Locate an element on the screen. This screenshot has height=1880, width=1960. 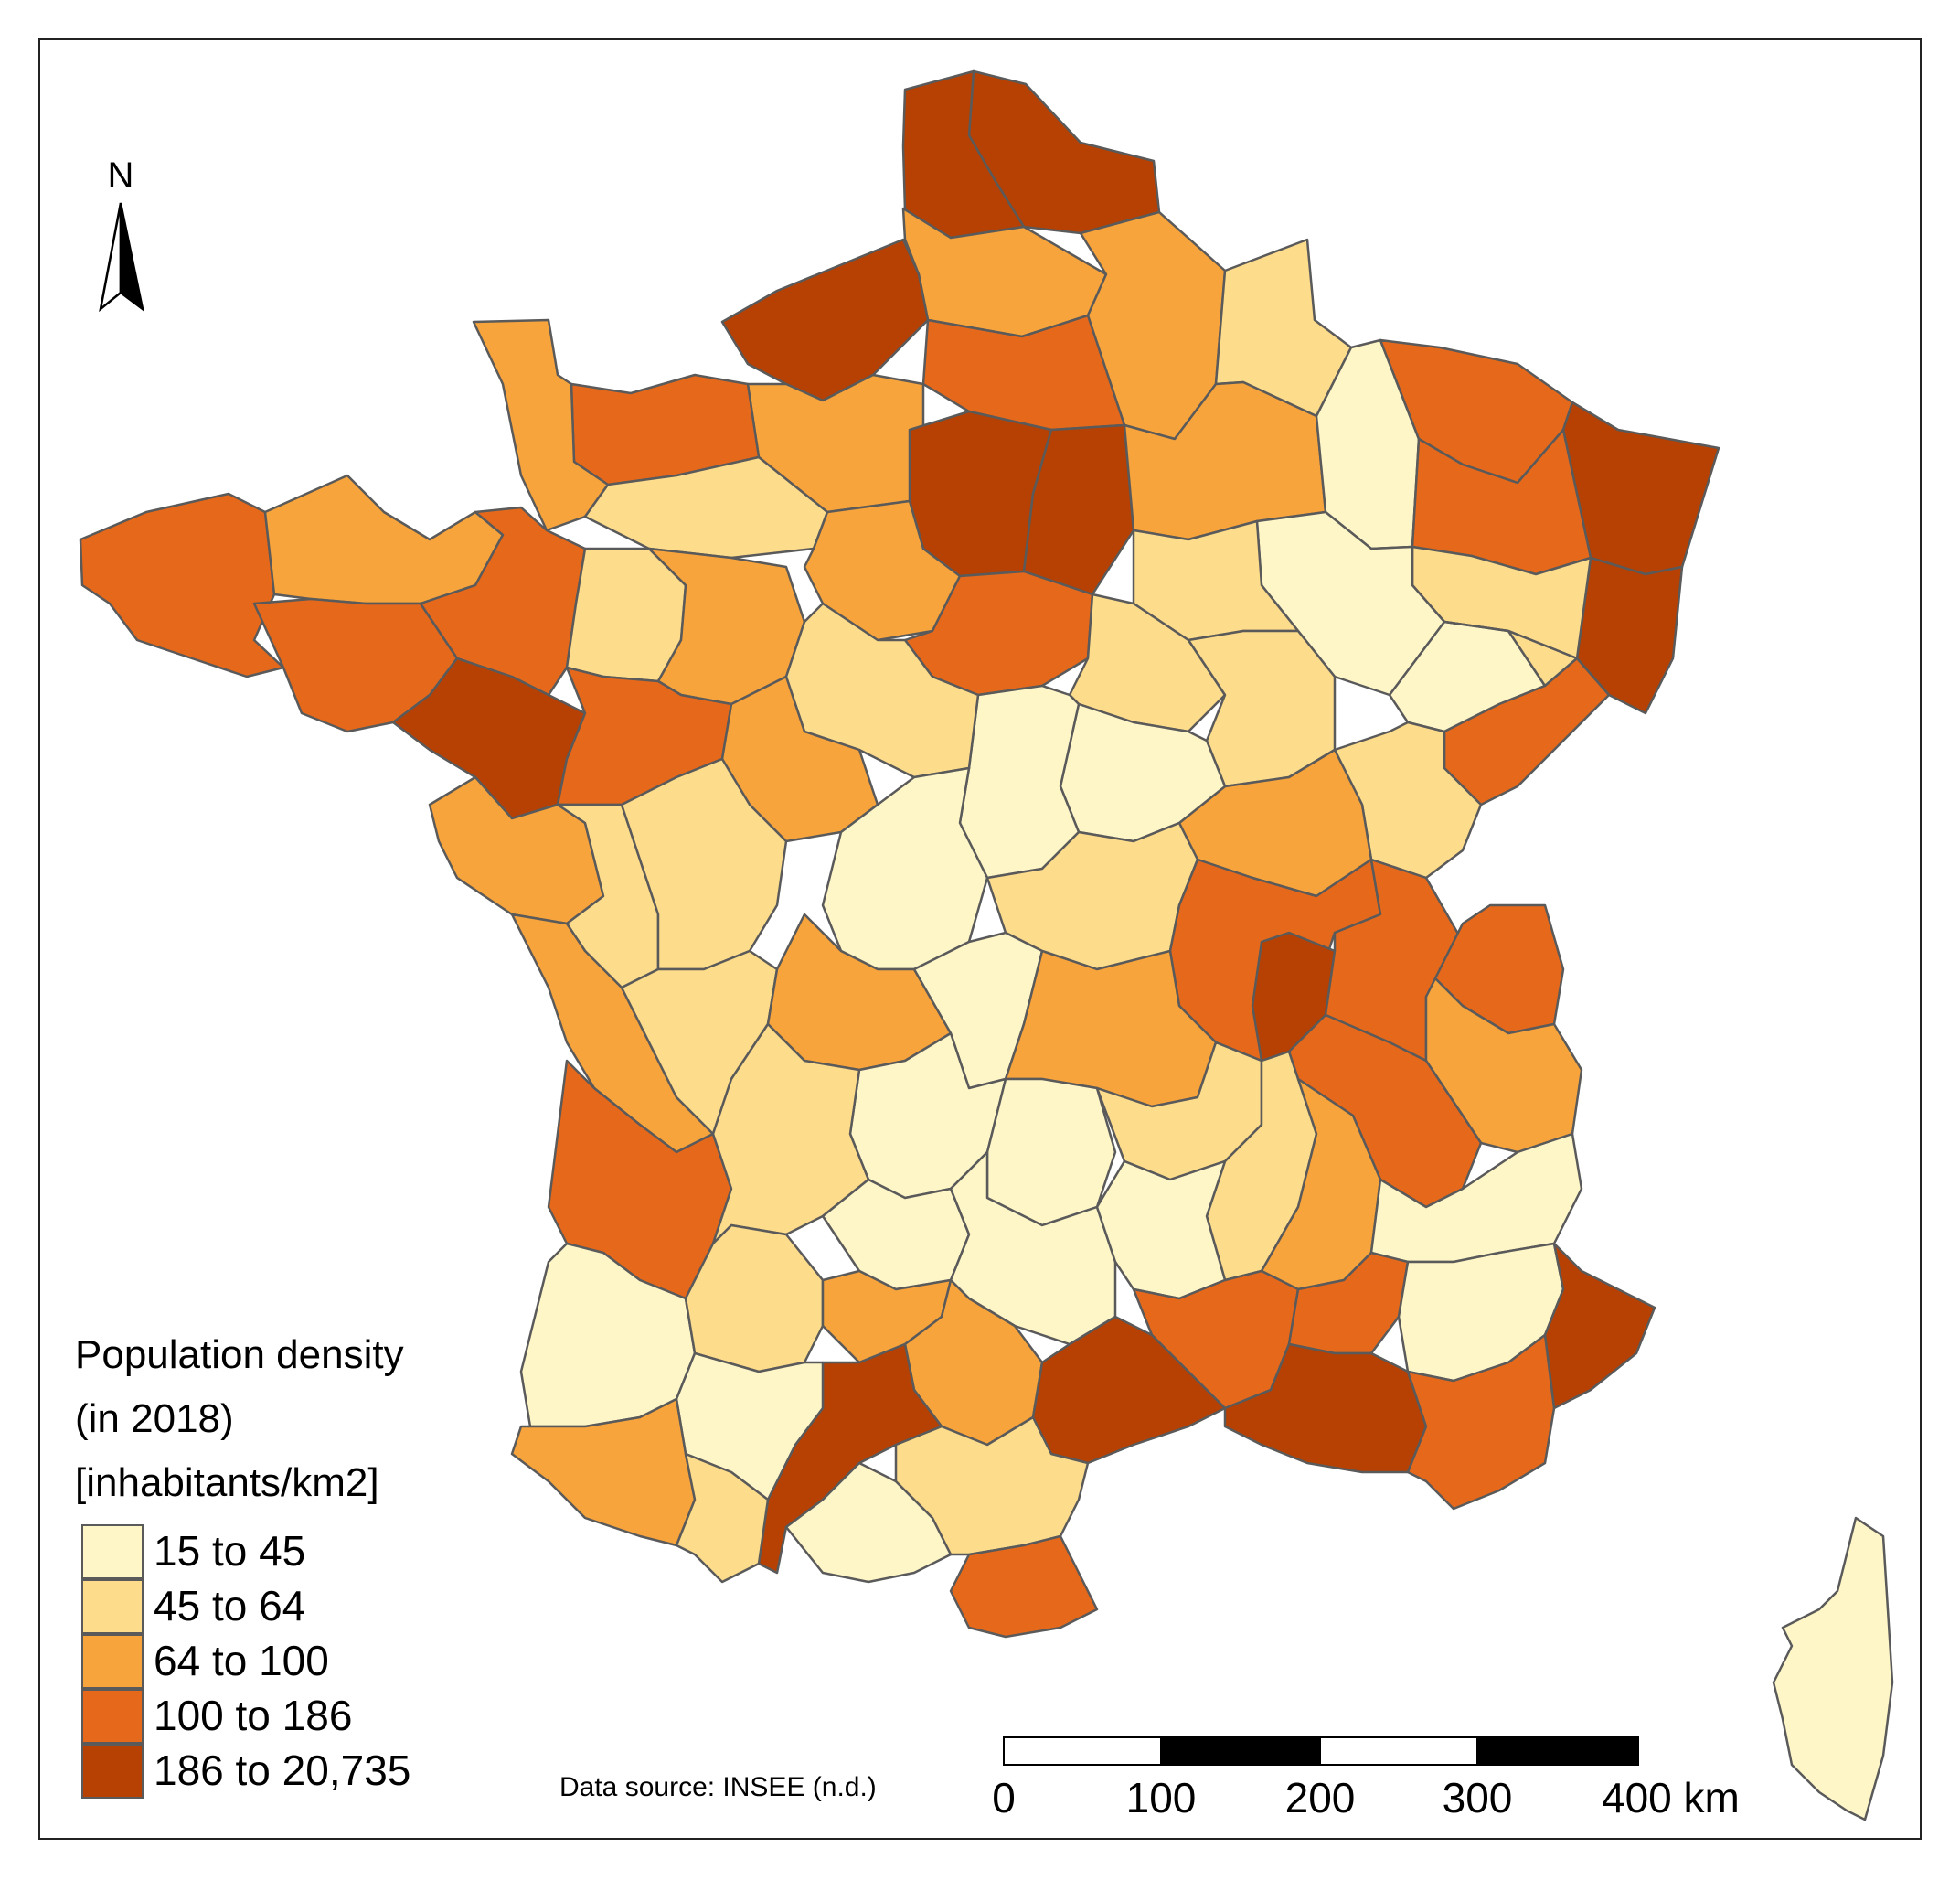
region-cotes-d-armor is located at coordinates (384, 539).